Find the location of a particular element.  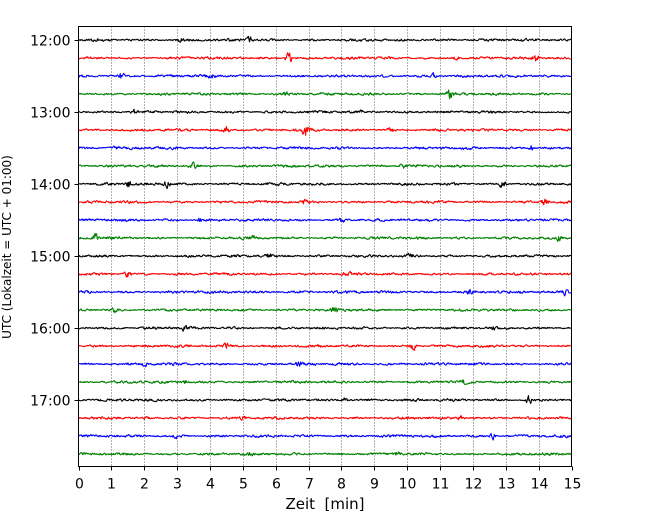

x-tick-label: 8 is located at coordinates (341, 485).